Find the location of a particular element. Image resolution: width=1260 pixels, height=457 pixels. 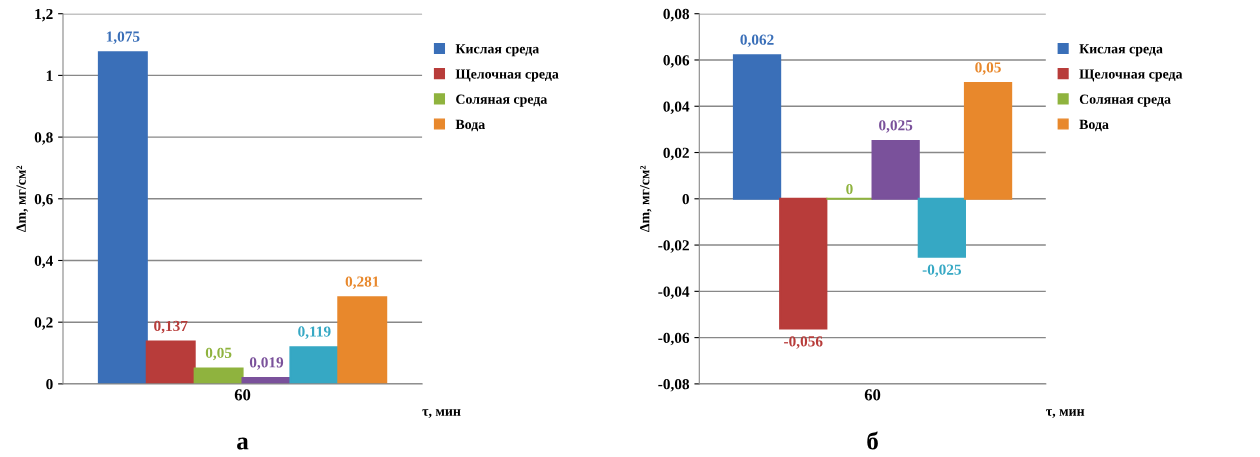

y-tick-label: -0,08 is located at coordinates (674, 385).